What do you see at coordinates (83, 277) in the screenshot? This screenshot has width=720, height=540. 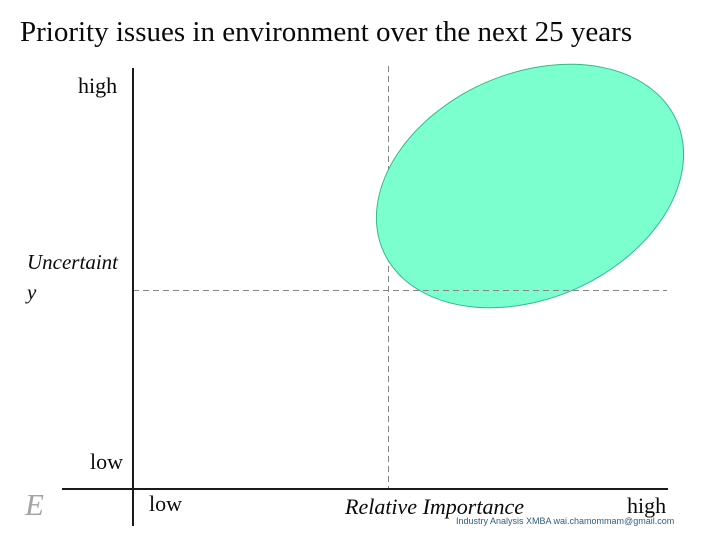 I see `y-axis-label: Uncertaint y` at bounding box center [83, 277].